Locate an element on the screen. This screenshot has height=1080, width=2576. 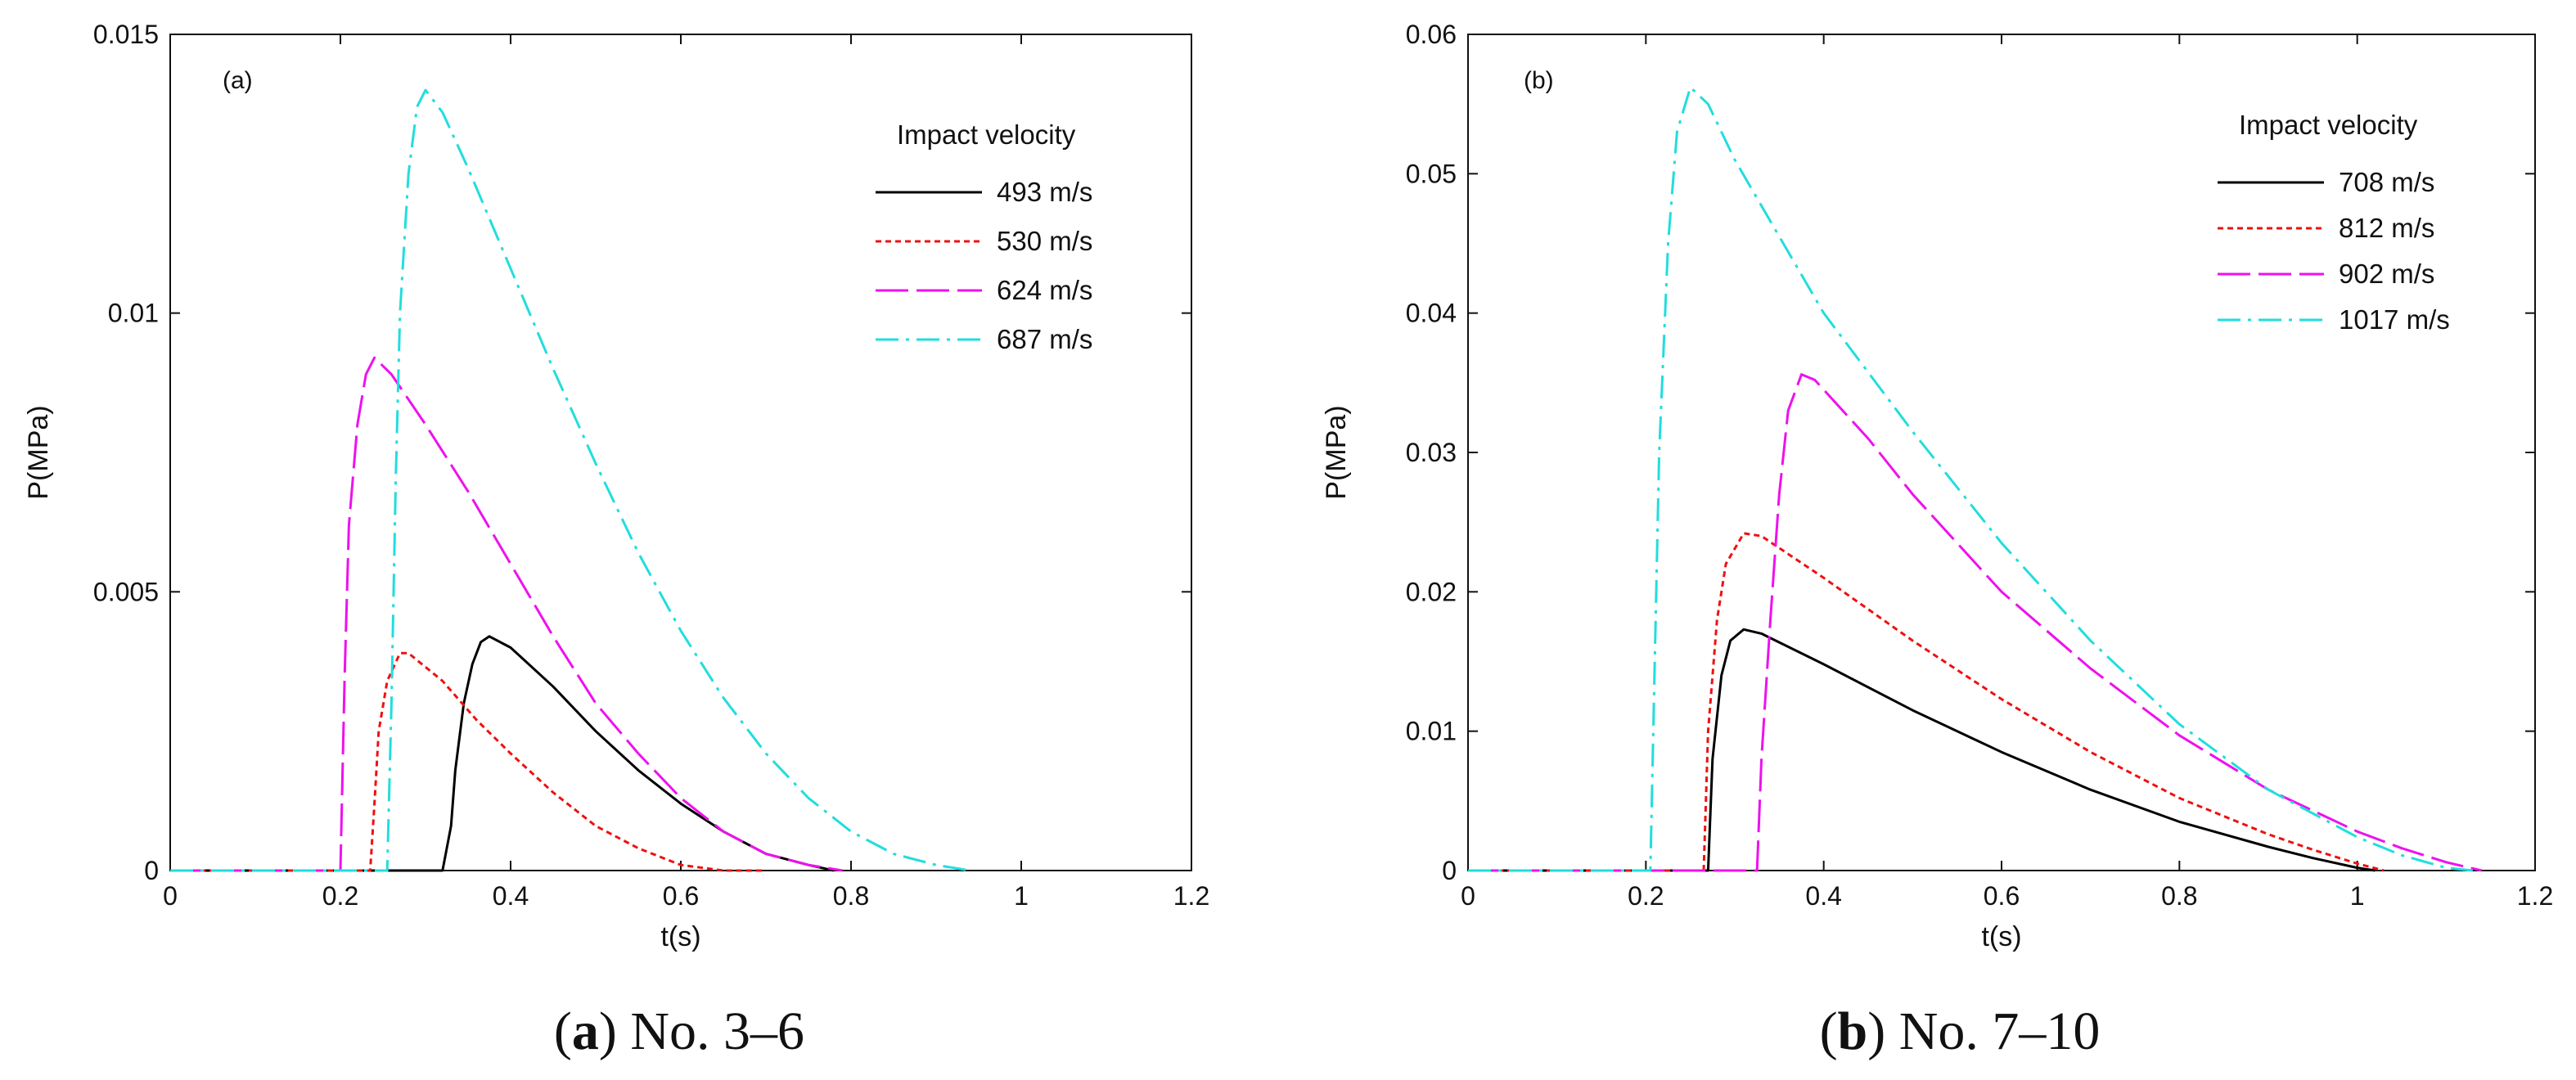
y-tick-label: 0.06 is located at coordinates (1431, 35).